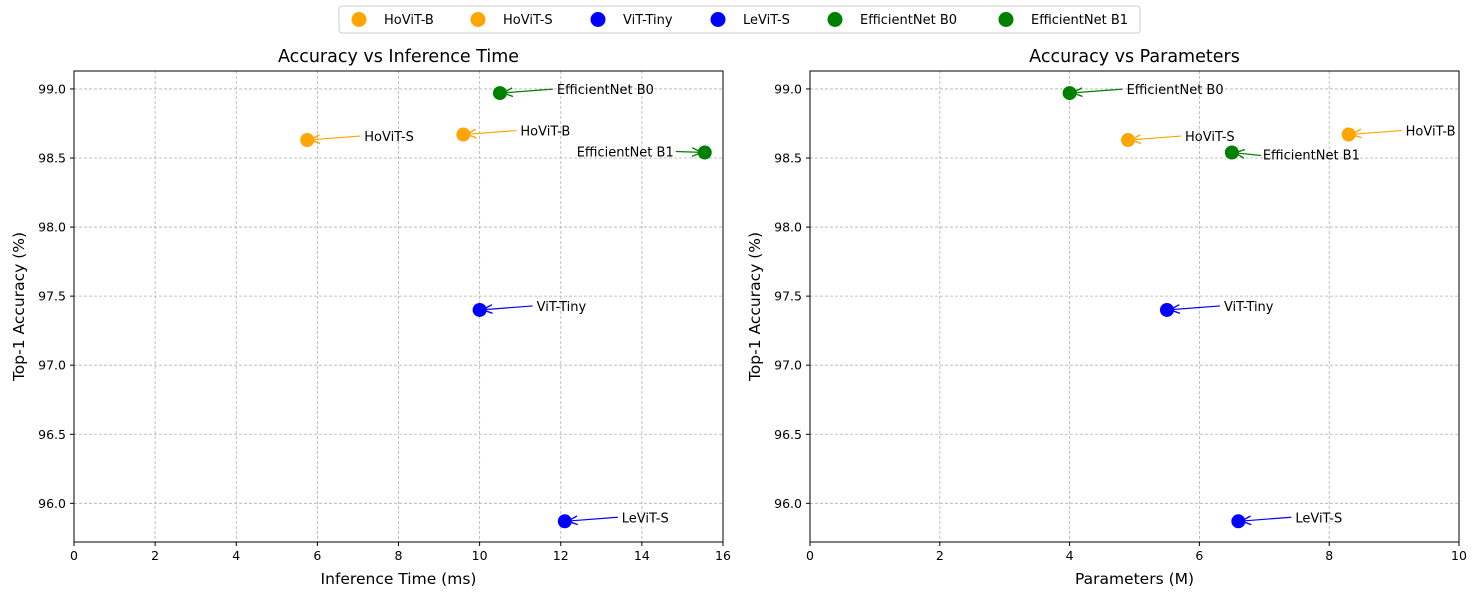 This screenshot has height=602, width=1478. I want to click on legend-label: EfficientNet B1, so click(1079, 20).